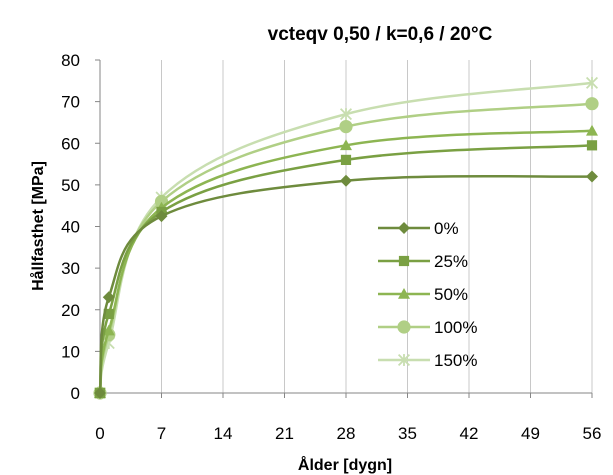  I want to click on x-tick-label: 56, so click(592, 433).